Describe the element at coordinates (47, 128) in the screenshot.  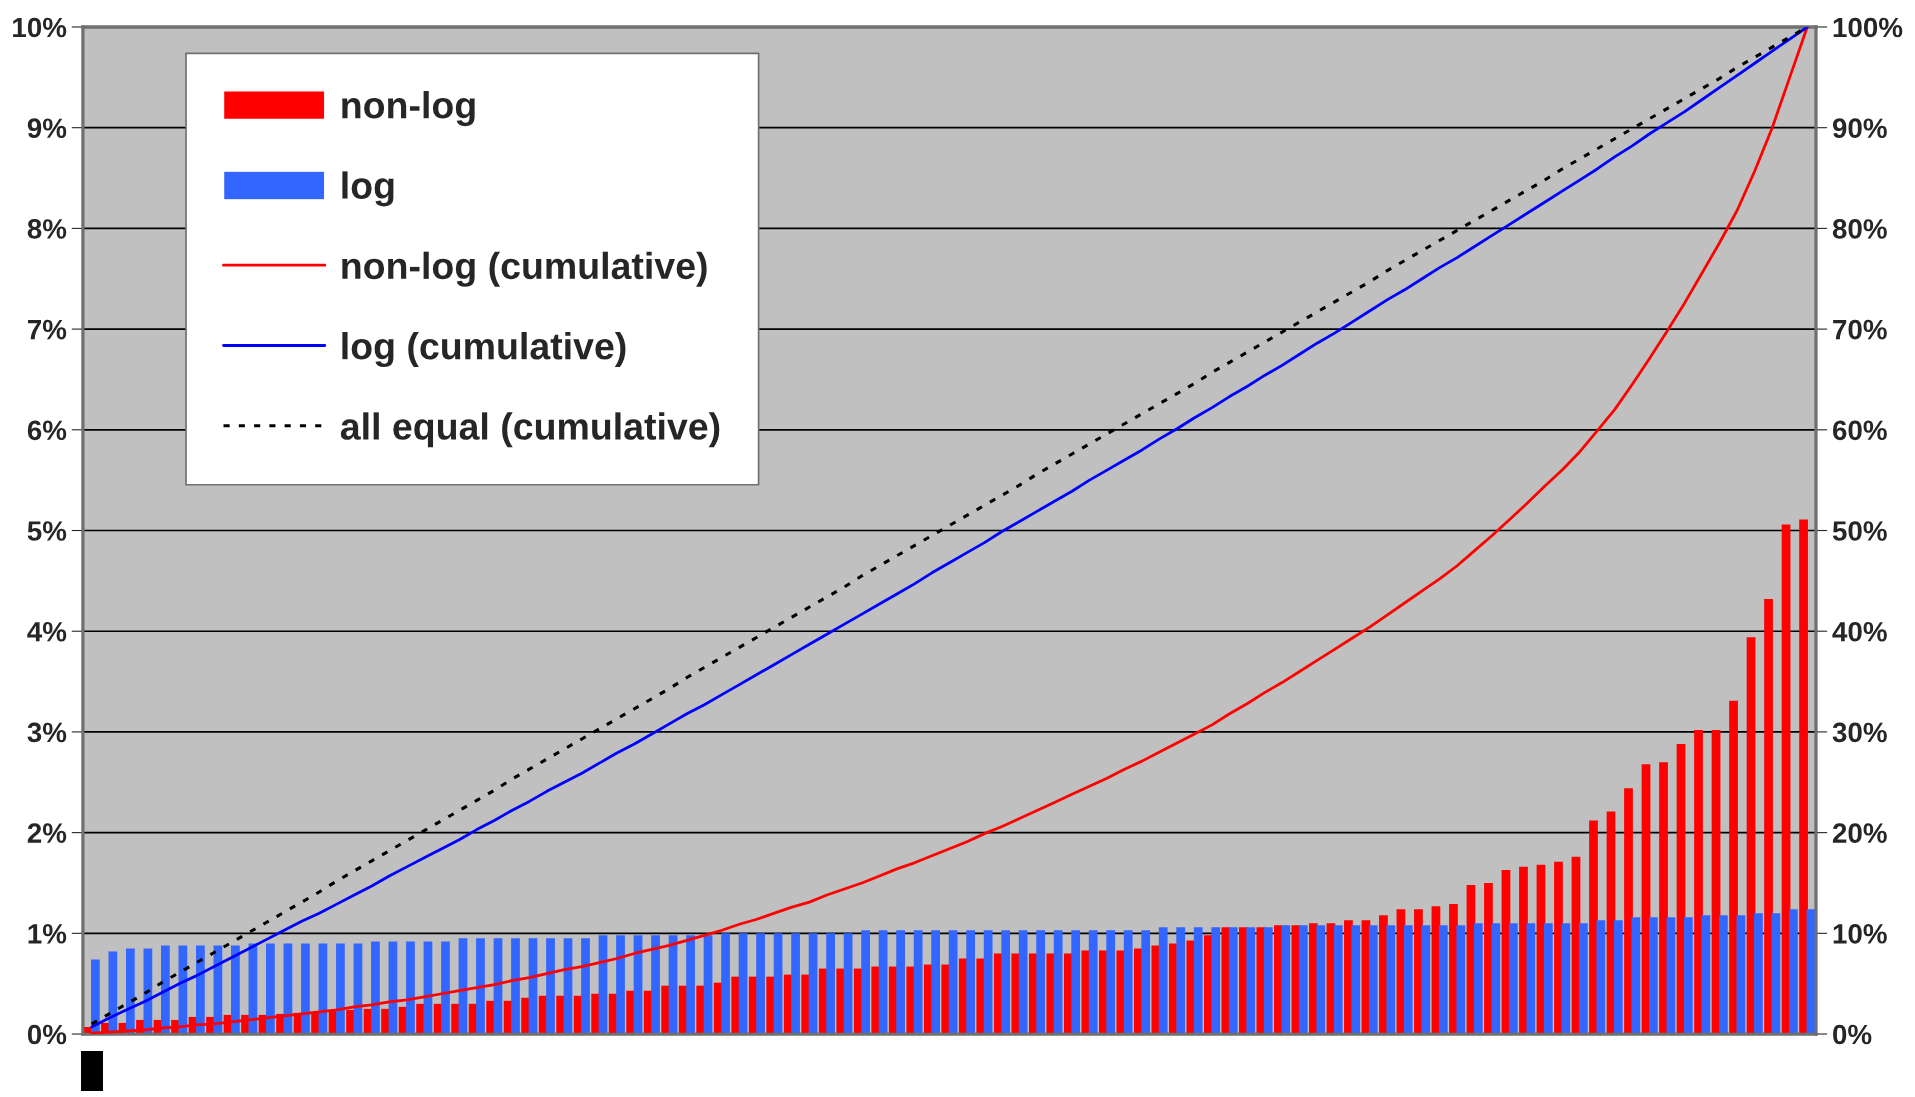
I see `y-tick-label: 9%` at that location.